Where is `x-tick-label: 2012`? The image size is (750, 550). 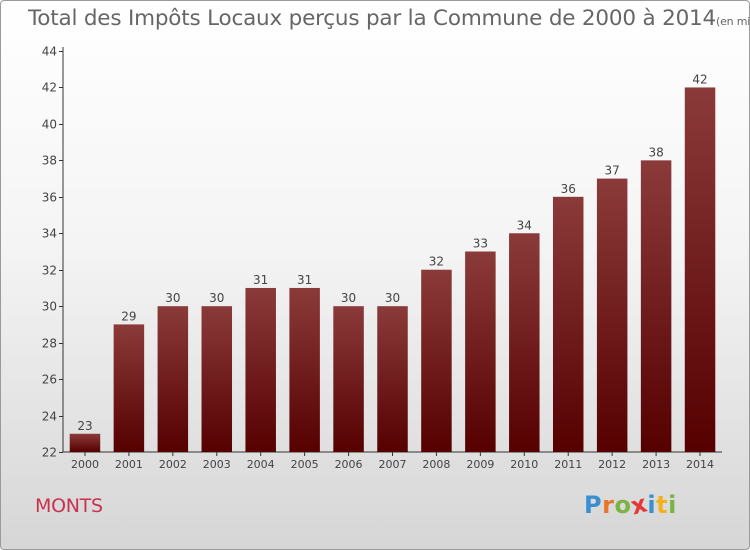
x-tick-label: 2012 is located at coordinates (612, 464).